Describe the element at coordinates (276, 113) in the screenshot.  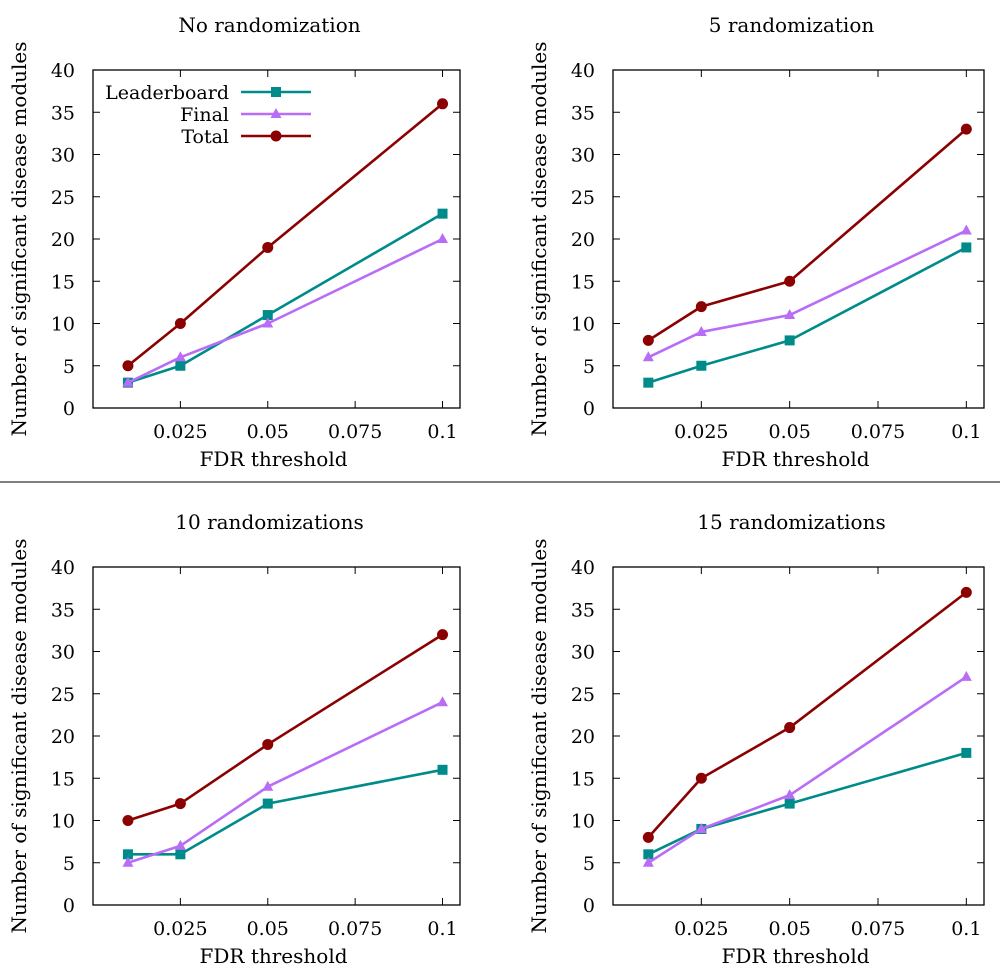
I see `legend-marker-final` at that location.